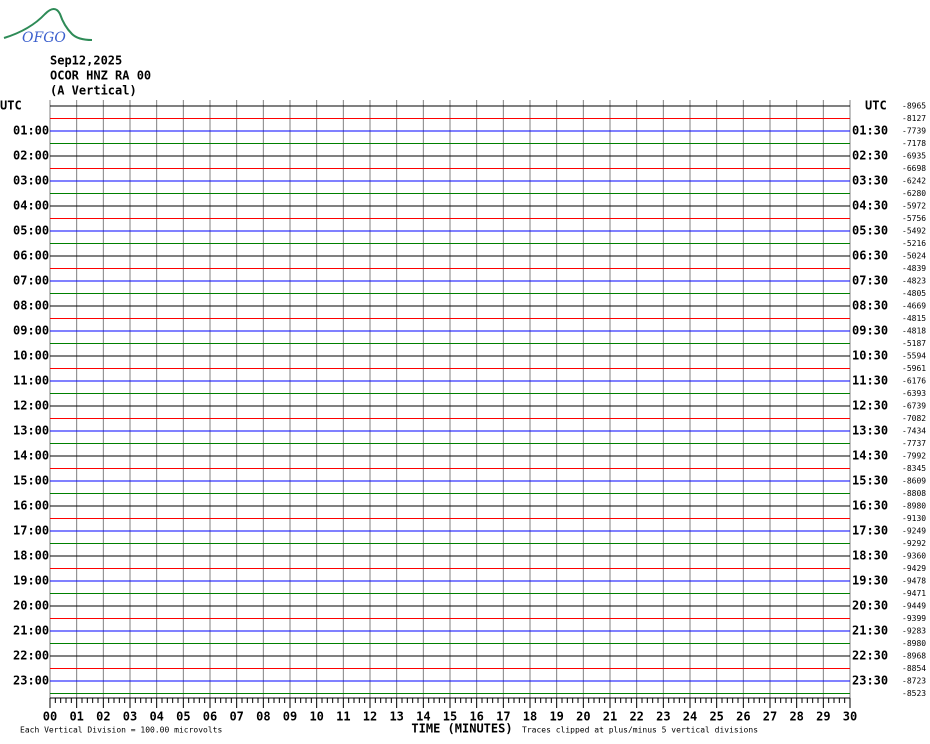 This screenshot has height=744, width=930. Describe the element at coordinates (914, 306) in the screenshot. I see `trace-offset: -4669` at that location.